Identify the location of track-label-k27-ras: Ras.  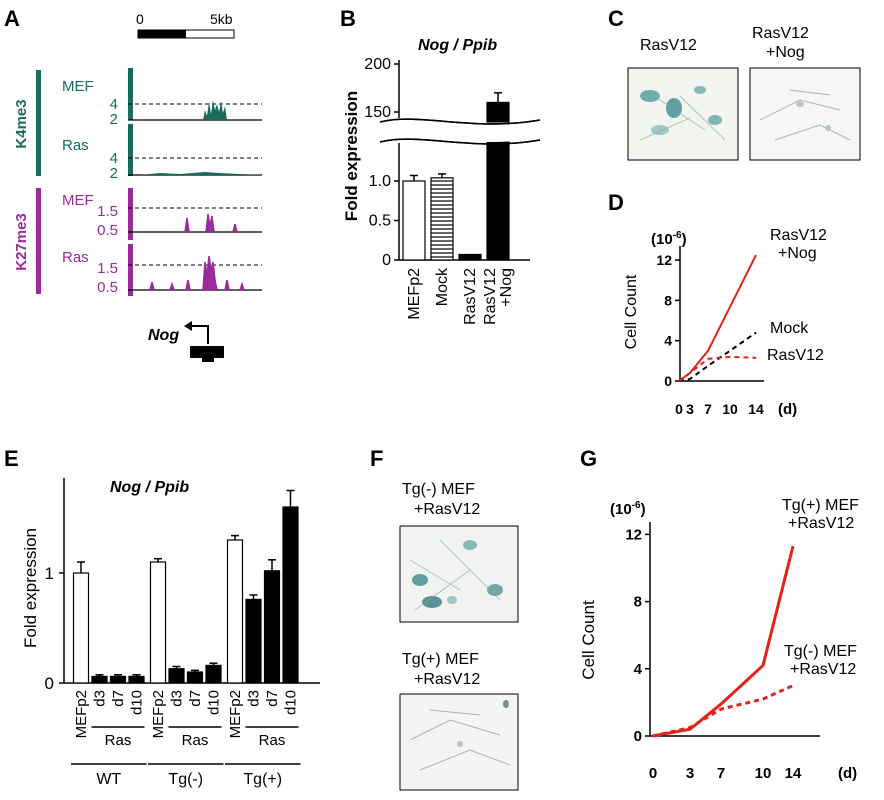
(75, 257).